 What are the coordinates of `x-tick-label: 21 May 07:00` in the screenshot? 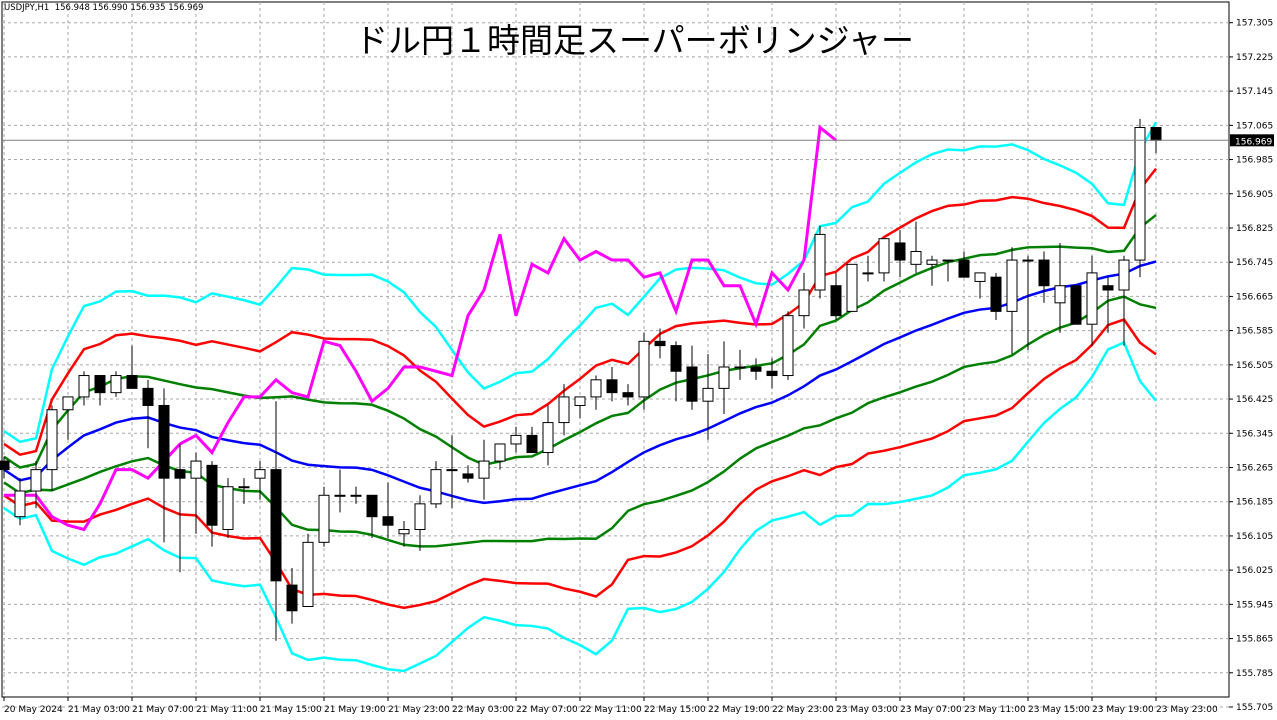 It's located at (163, 710).